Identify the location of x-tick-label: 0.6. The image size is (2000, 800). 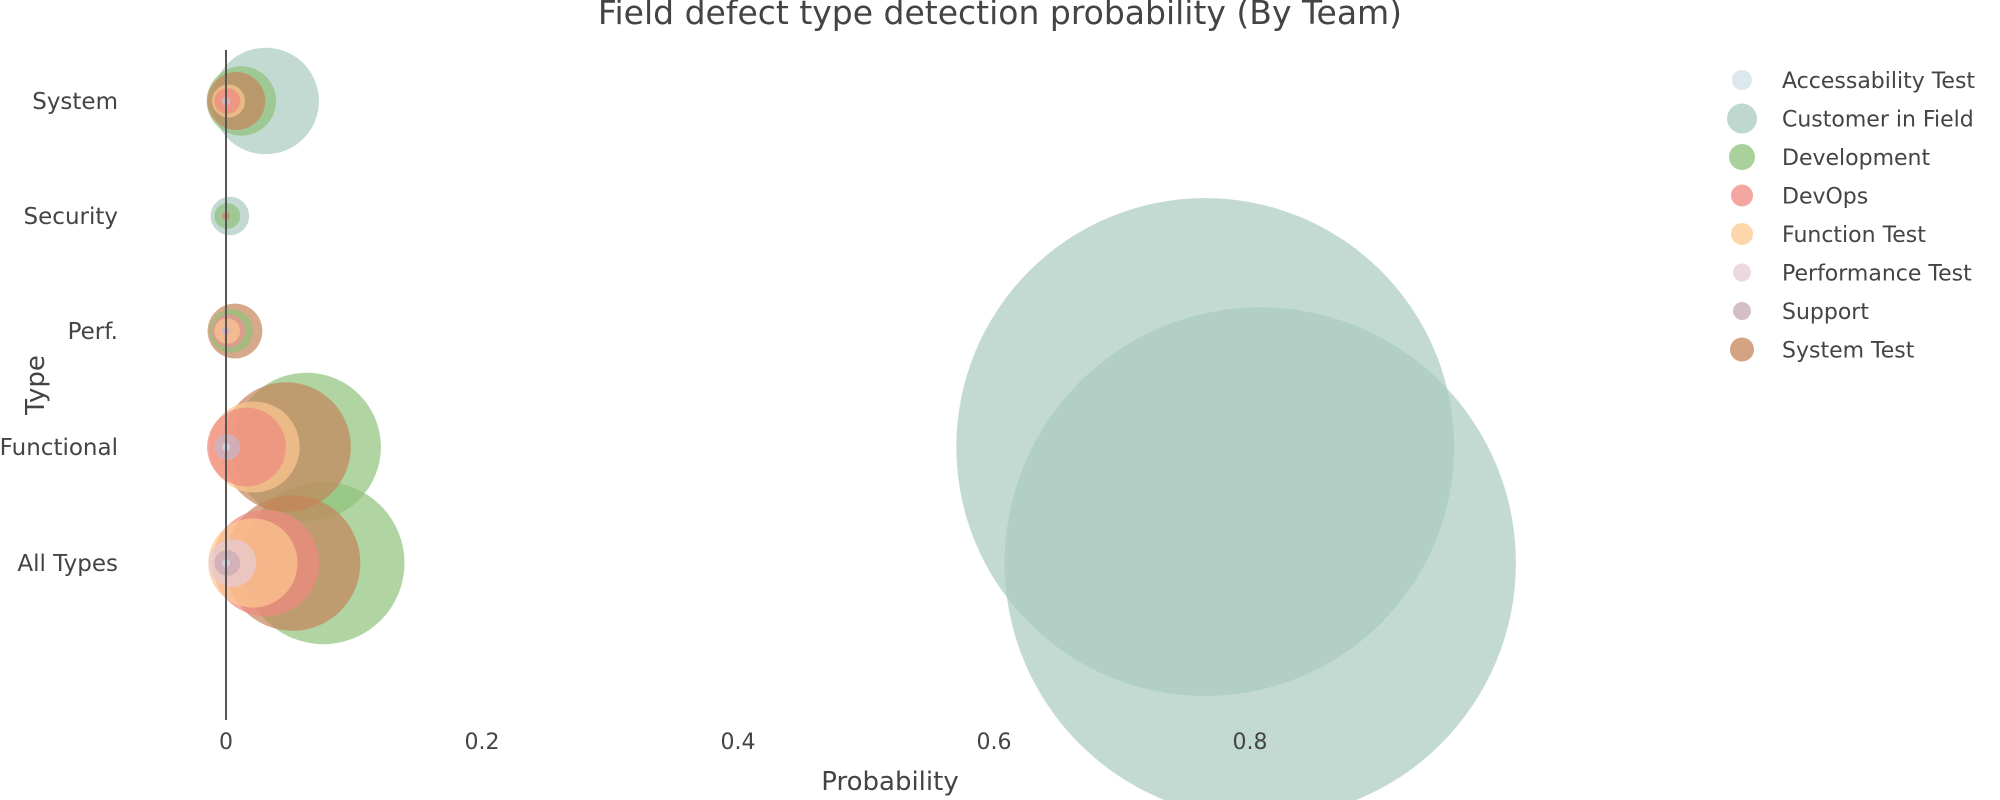
(994, 742).